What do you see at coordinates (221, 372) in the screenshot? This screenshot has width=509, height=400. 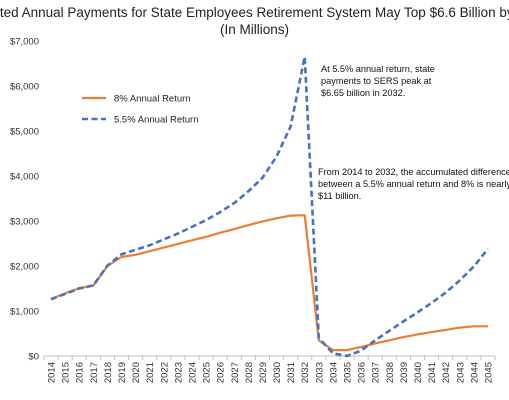 I see `x-tick-label: 2026` at bounding box center [221, 372].